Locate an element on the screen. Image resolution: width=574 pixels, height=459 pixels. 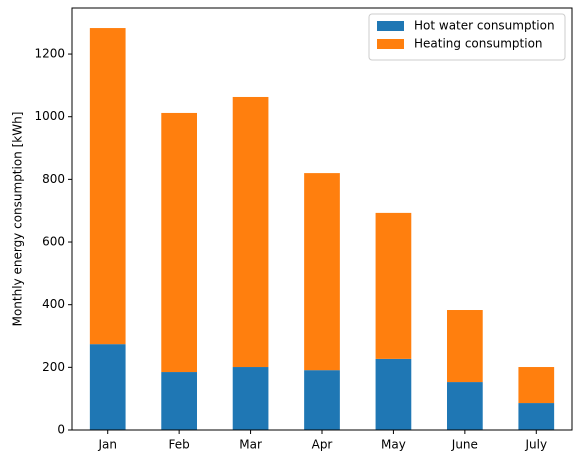
x-tick-label: July is located at coordinates (535, 445).